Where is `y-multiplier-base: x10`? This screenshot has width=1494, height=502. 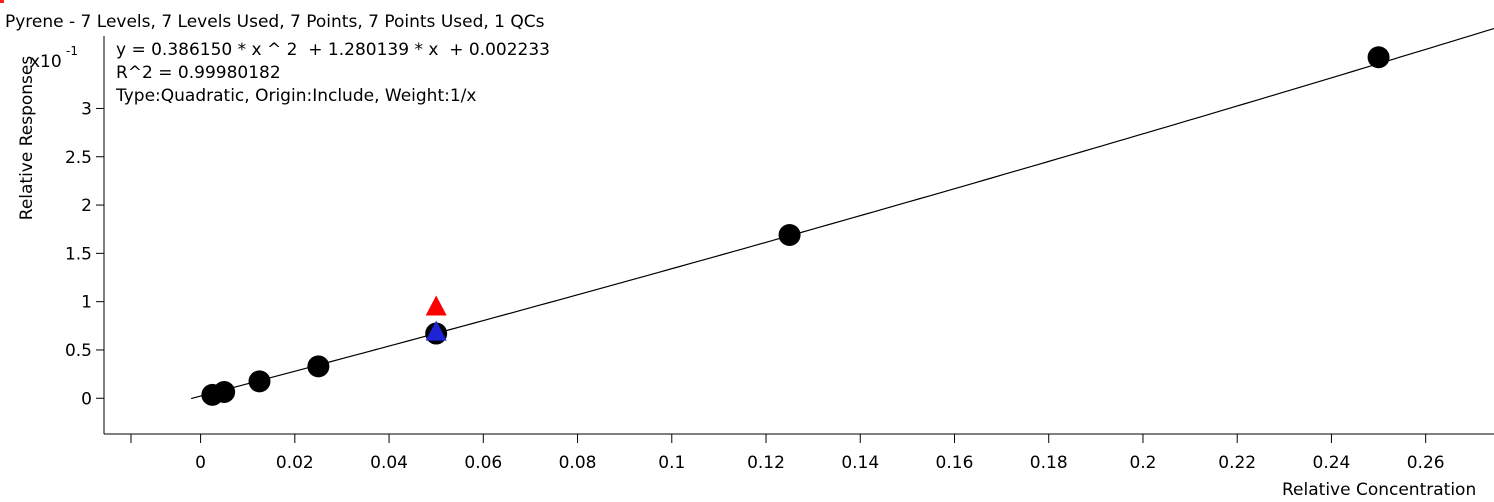
y-multiplier-base: x10 is located at coordinates (46, 62).